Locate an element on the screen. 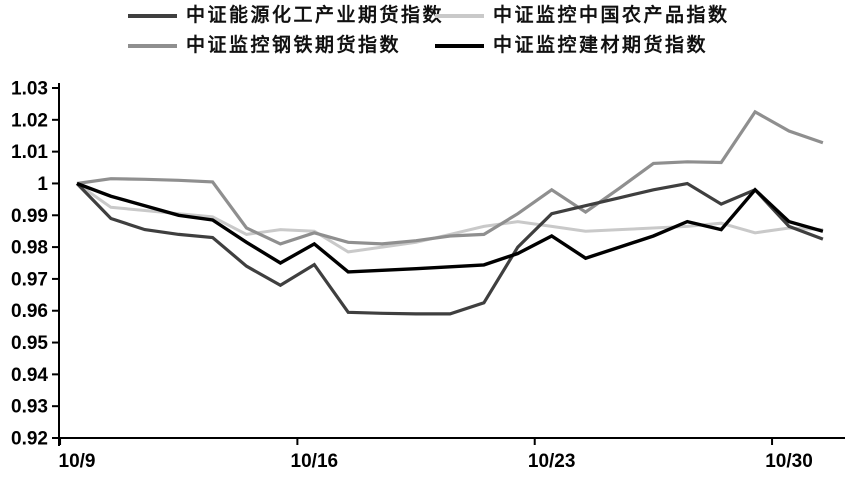 The image size is (848, 485). legend-swatch-energy is located at coordinates (152, 16).